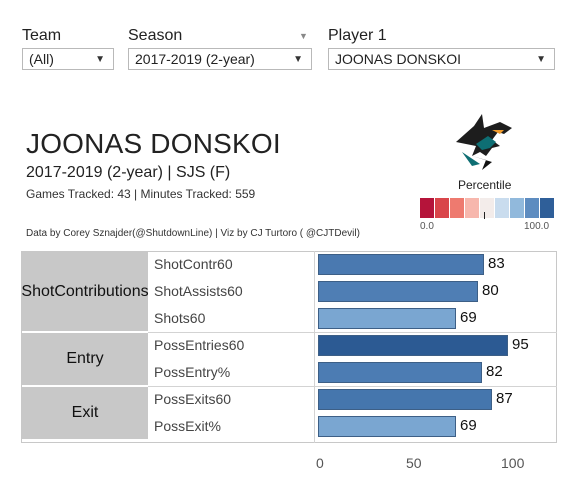  What do you see at coordinates (494, 371) in the screenshot?
I see `bar-value-label: 82` at bounding box center [494, 371].